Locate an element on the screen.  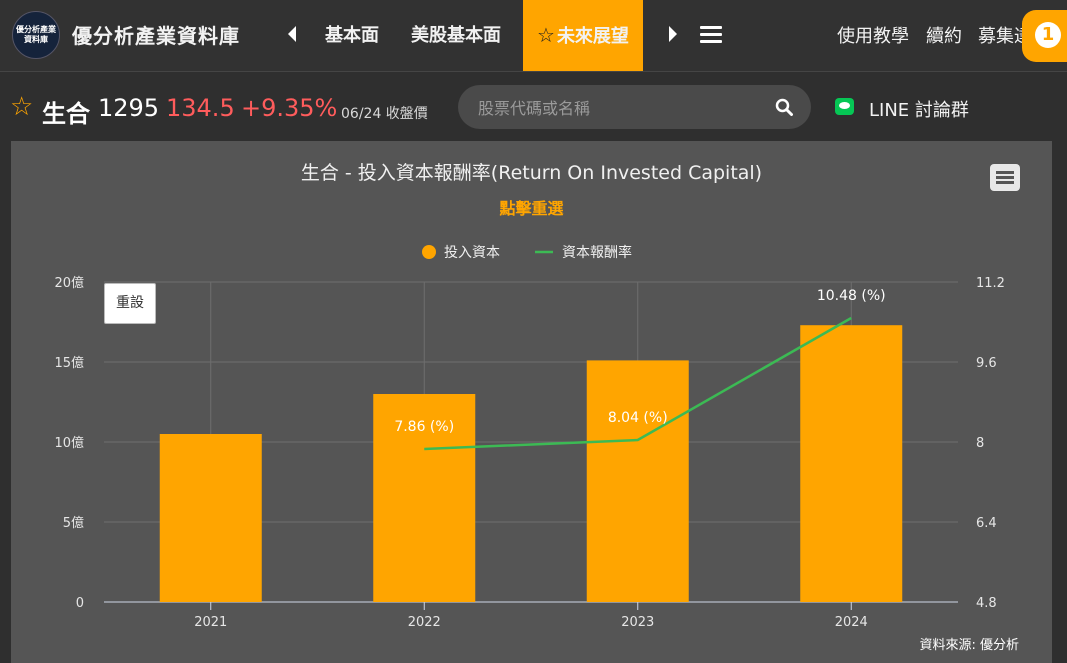
x-tick-label-2023: 2023 is located at coordinates (637, 622).